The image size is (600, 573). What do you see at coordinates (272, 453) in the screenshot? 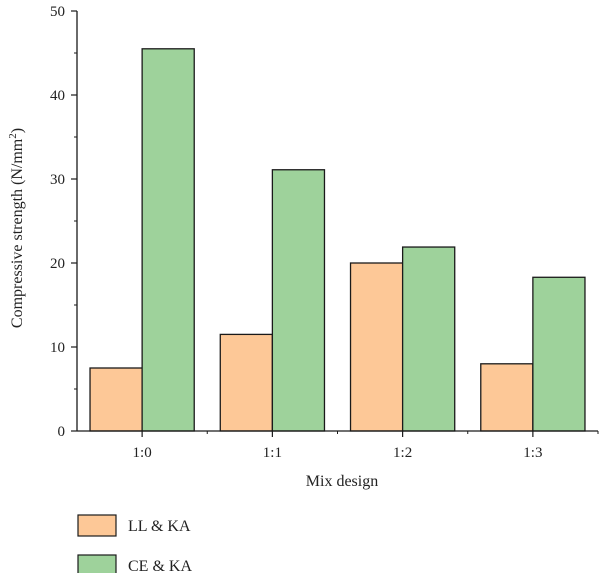
I see `x-tick-label: 1:1` at bounding box center [272, 453].